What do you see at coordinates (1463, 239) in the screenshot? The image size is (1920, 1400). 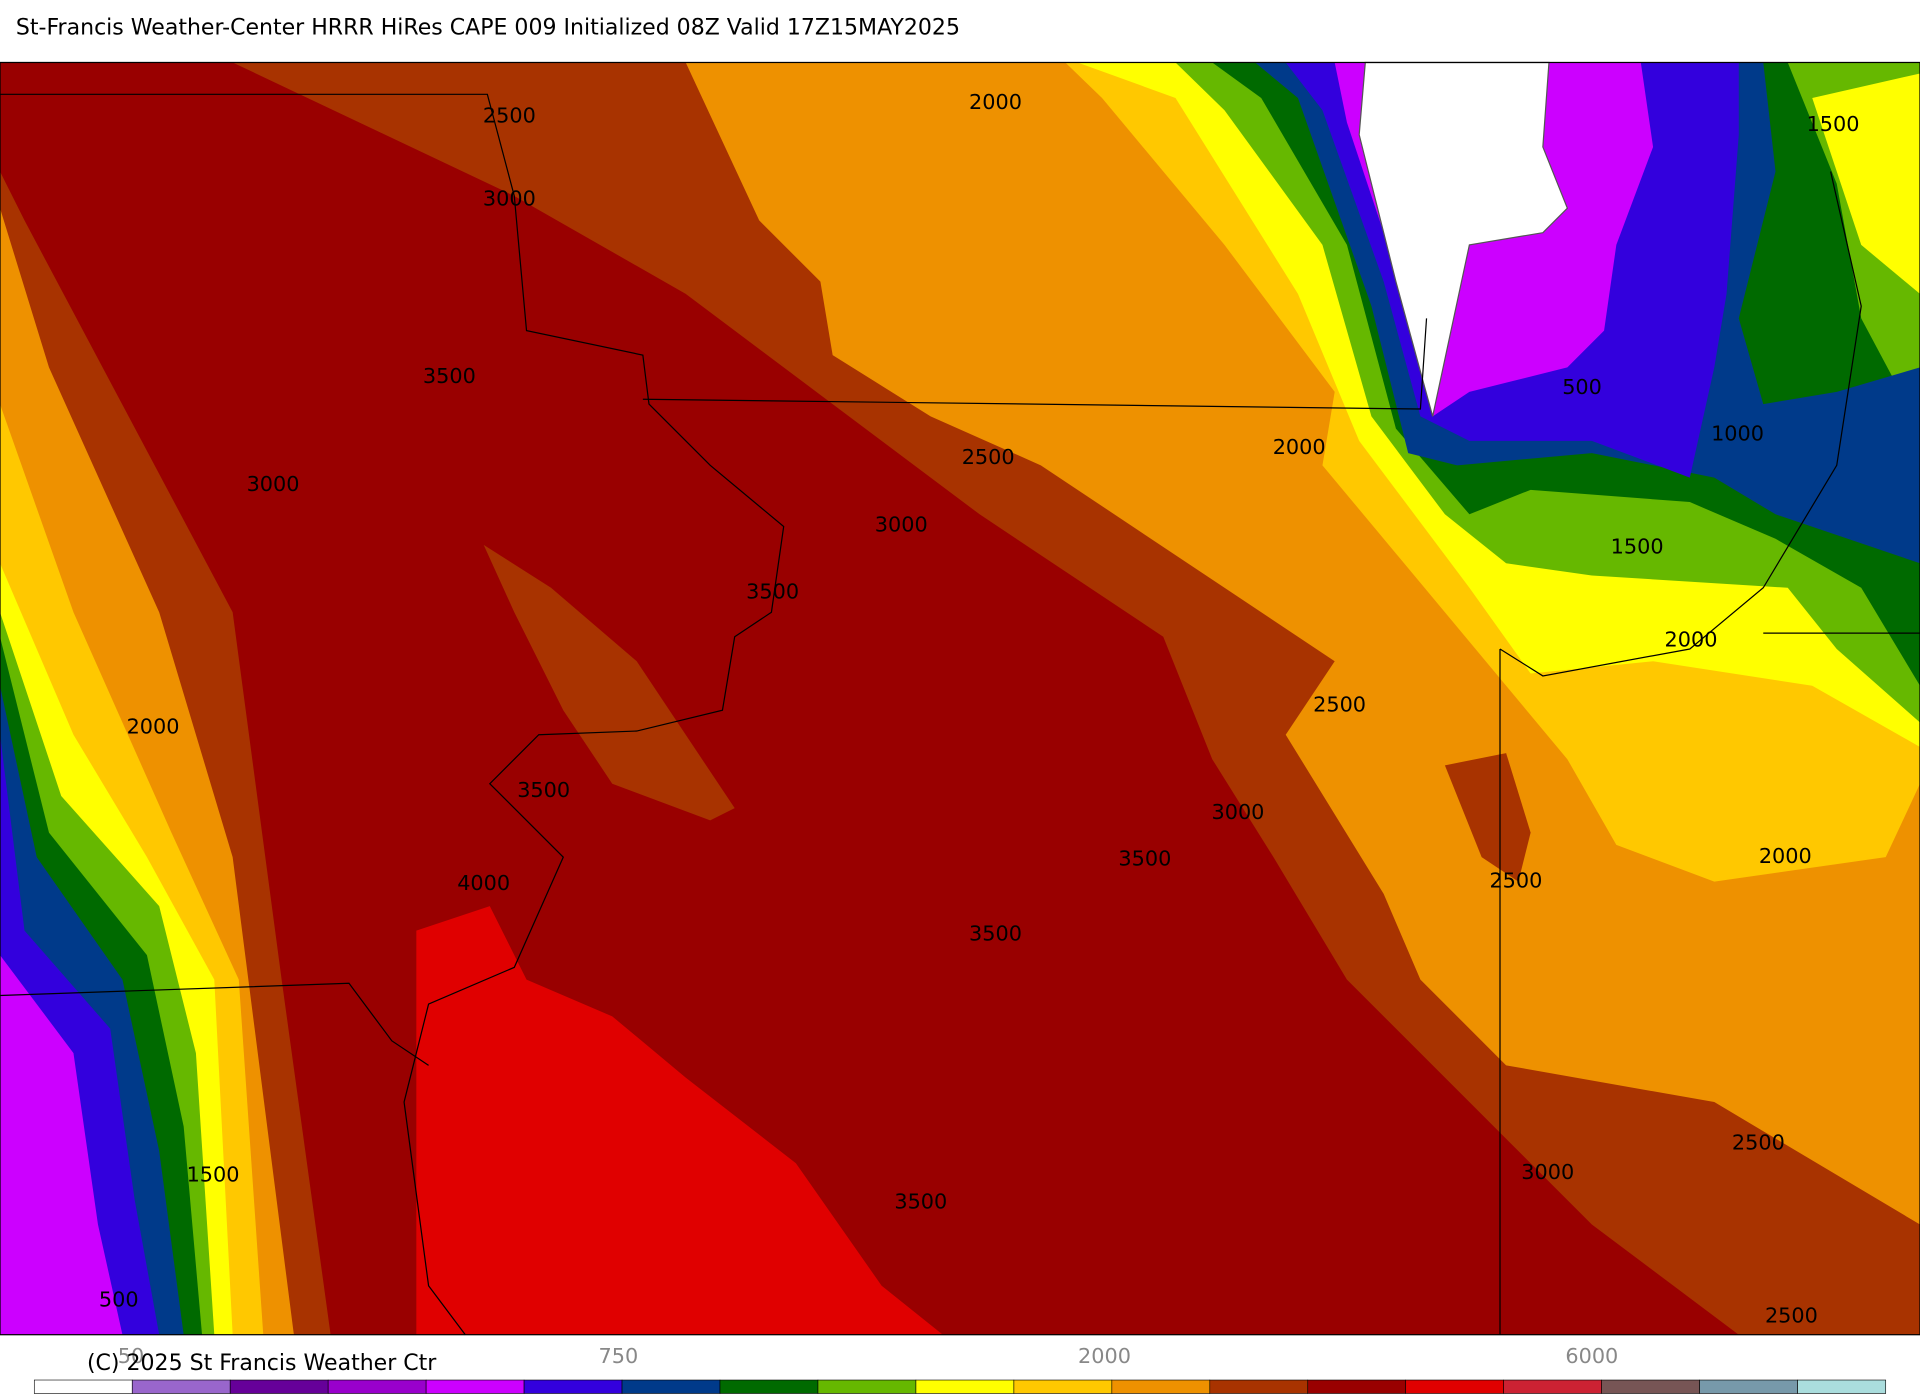 I see `cape-white` at bounding box center [1463, 239].